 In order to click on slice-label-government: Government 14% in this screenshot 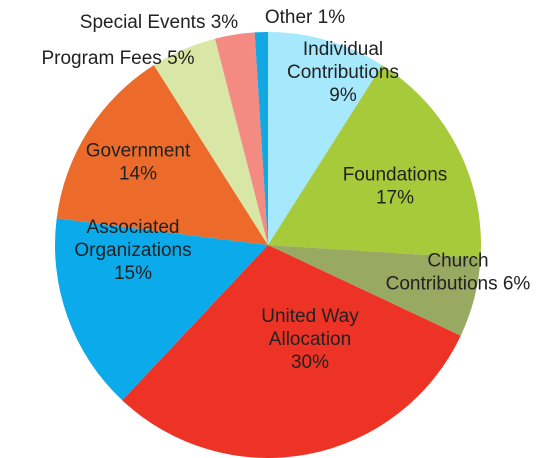, I will do `click(138, 163)`.